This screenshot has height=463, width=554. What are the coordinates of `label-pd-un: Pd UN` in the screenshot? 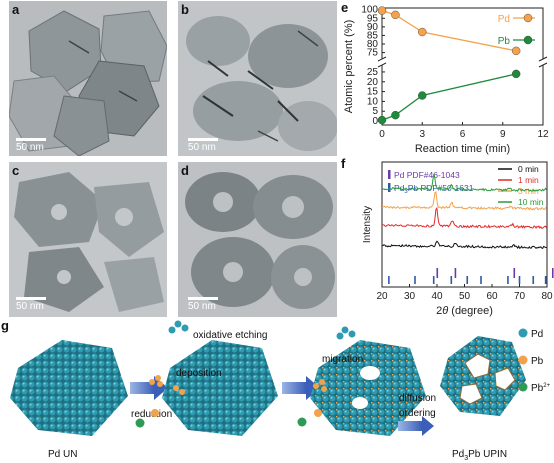 It's located at (62, 454).